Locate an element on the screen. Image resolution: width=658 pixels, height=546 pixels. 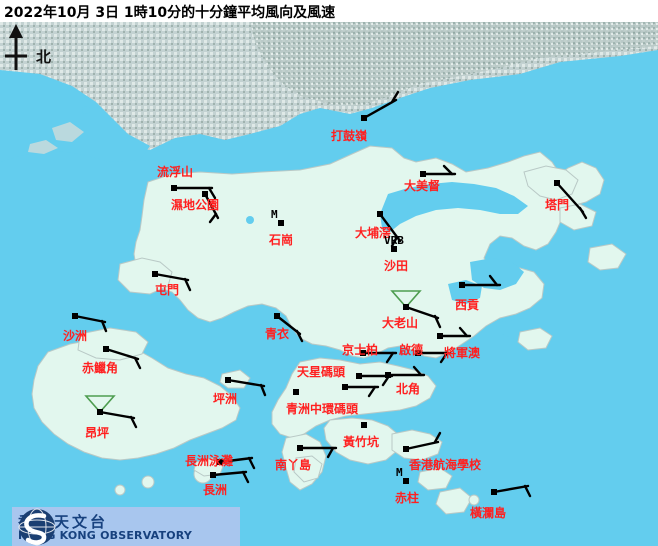
station-label: 昂坪 is located at coordinates (97, 433).